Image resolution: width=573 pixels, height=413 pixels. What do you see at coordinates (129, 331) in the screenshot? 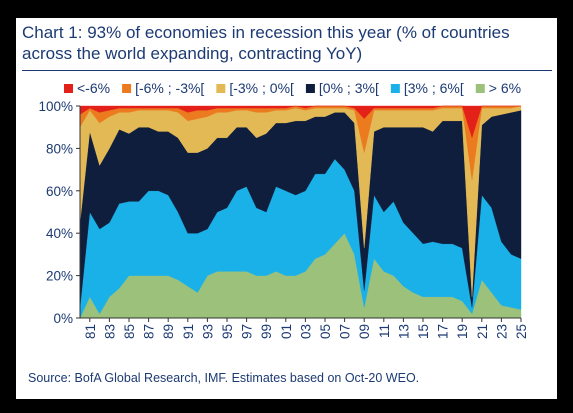
I see `x-tick-label: 85` at bounding box center [129, 331].